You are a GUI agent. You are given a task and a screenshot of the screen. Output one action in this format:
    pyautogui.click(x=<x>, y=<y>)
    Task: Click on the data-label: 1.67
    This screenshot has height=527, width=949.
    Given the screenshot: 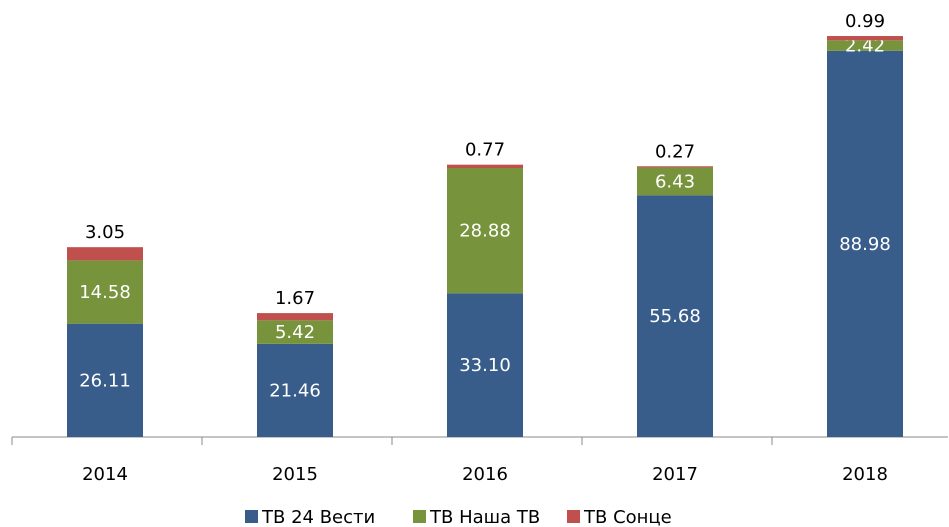 What is the action you would take?
    pyautogui.click(x=295, y=298)
    